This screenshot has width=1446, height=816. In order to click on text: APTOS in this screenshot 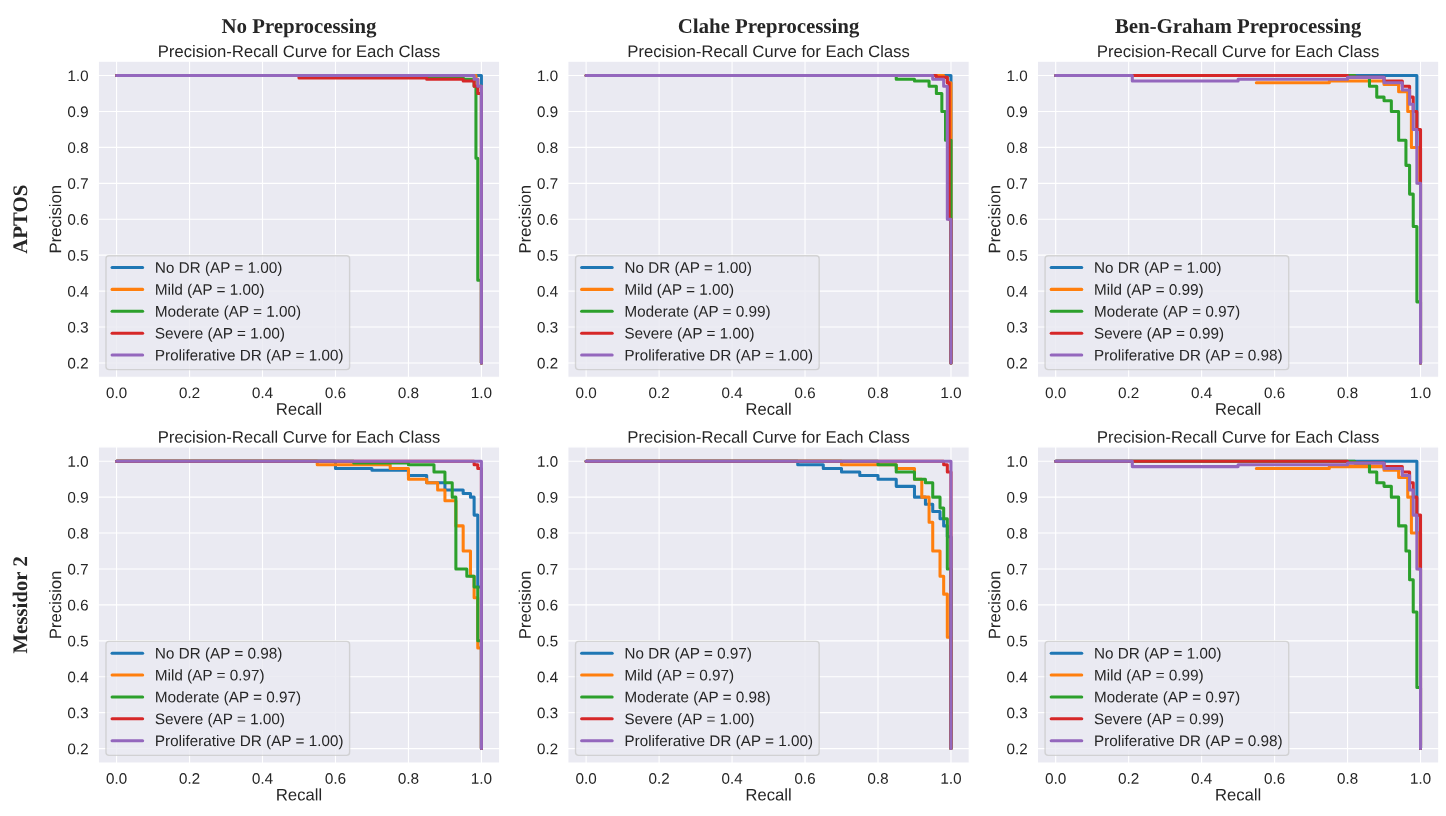, I will do `click(20, 219)`.